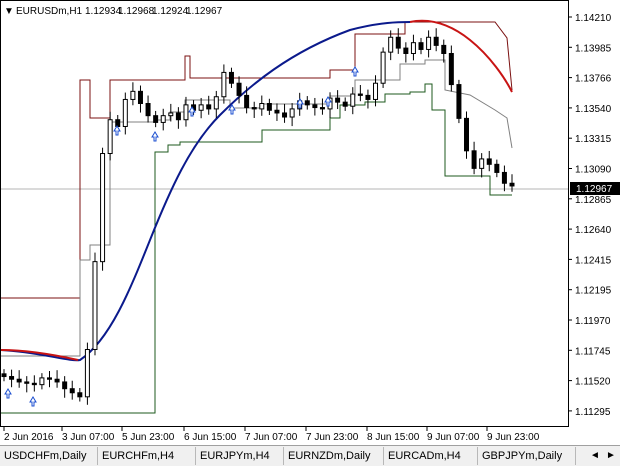 This screenshot has height=466, width=620. Describe the element at coordinates (595, 455) in the screenshot. I see `tab-scroll-left-icon: ◄` at that location.